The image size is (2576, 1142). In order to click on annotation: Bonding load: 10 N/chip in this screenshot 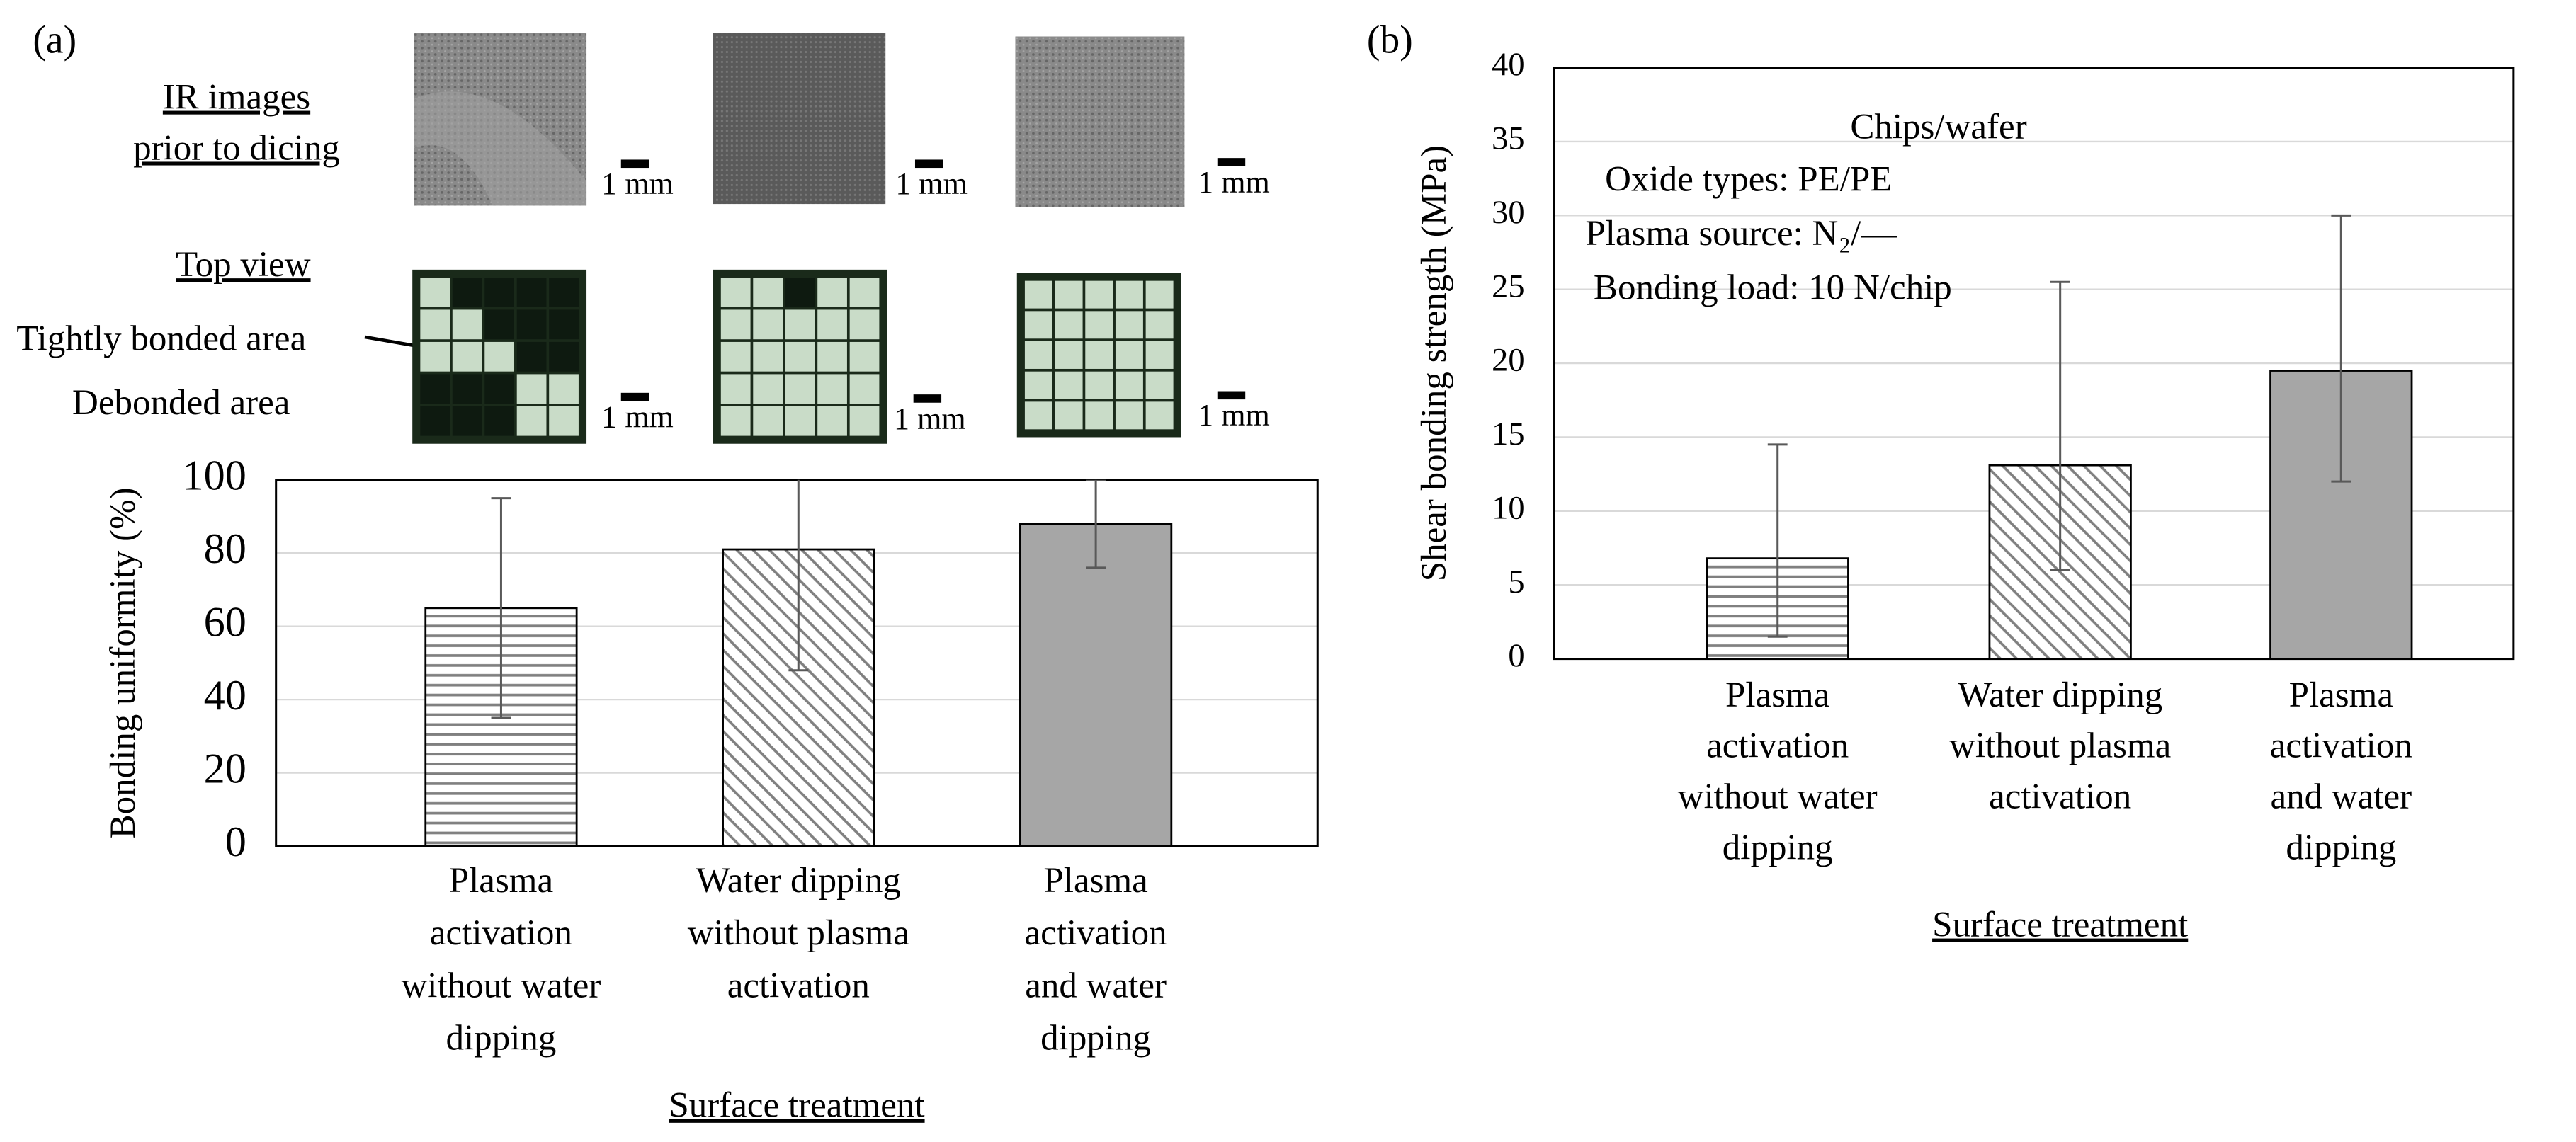, I will do `click(1773, 288)`.